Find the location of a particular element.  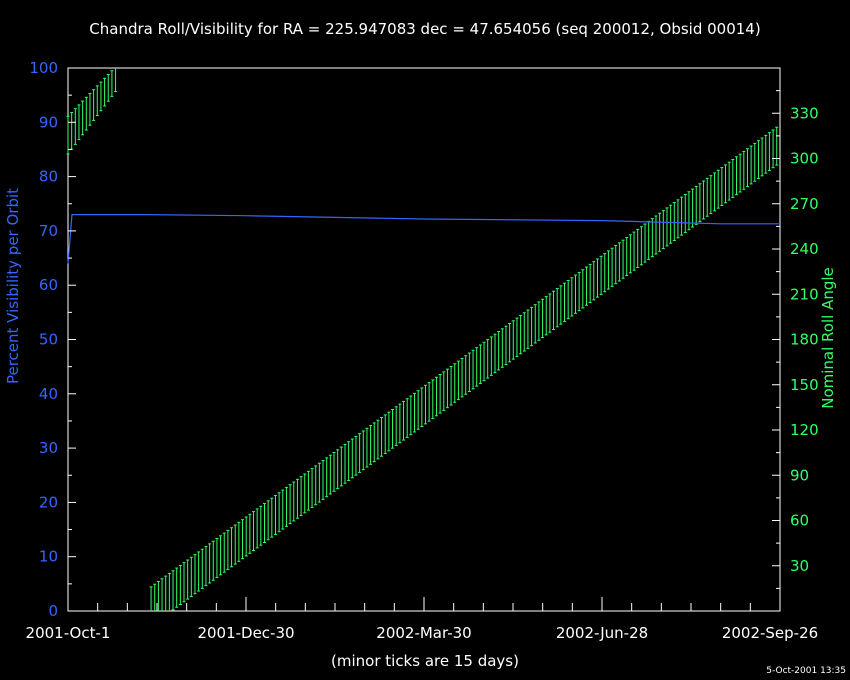

left-axis-tick-label: 60 is located at coordinates (48, 285).